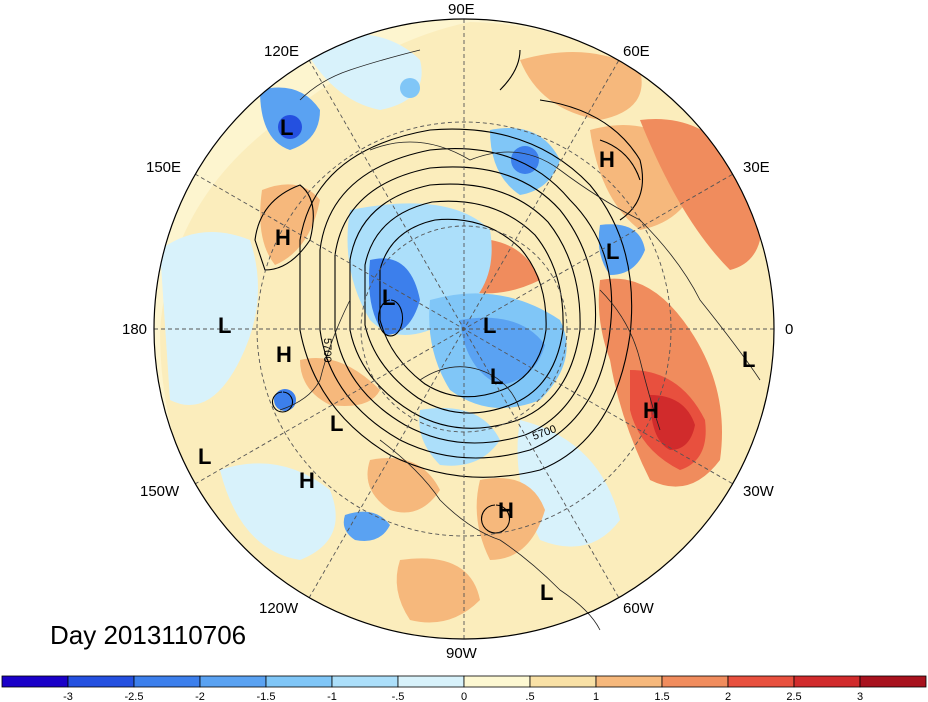  I want to click on lon-label-60w: 60W, so click(639, 608).